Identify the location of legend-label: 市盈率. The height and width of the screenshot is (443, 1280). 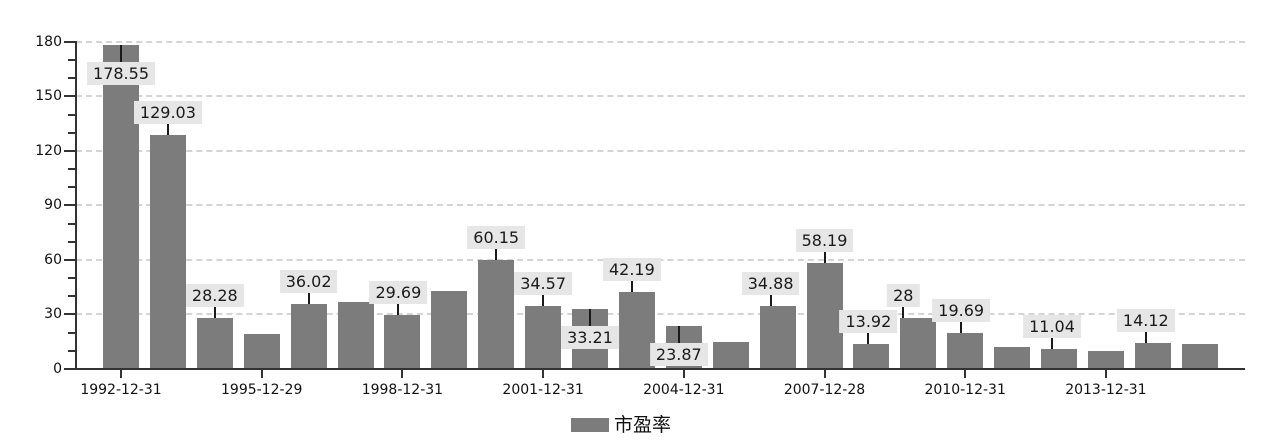
(642, 425).